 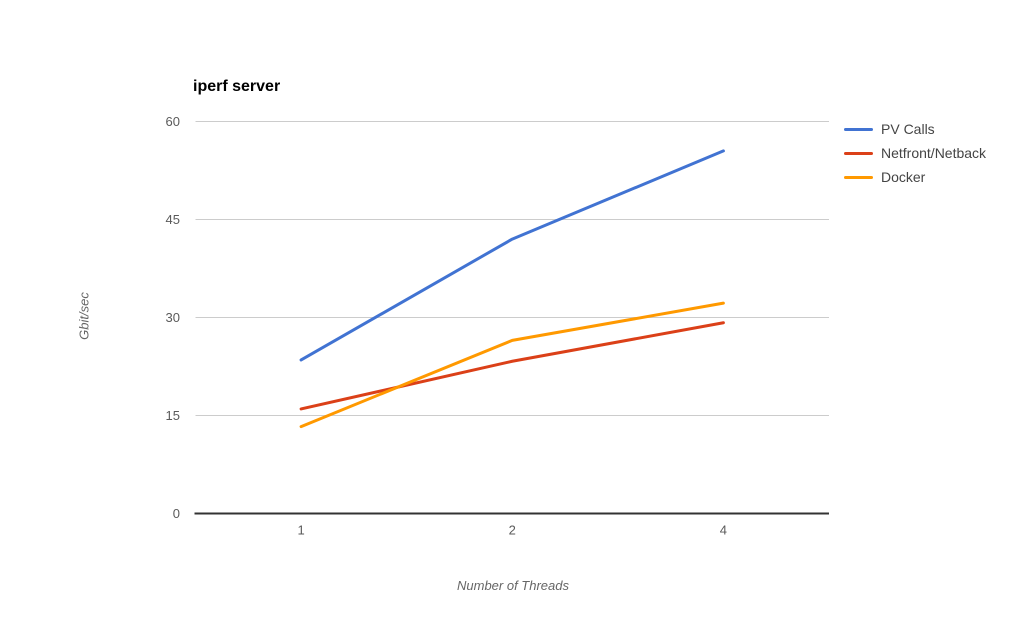 What do you see at coordinates (934, 153) in the screenshot?
I see `legend-label: Netfront/Netback` at bounding box center [934, 153].